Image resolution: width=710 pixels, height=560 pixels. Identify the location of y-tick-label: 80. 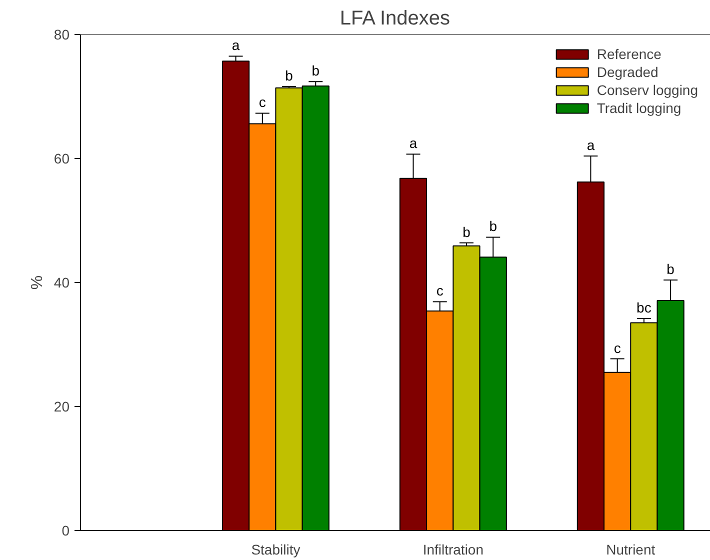
(62, 34).